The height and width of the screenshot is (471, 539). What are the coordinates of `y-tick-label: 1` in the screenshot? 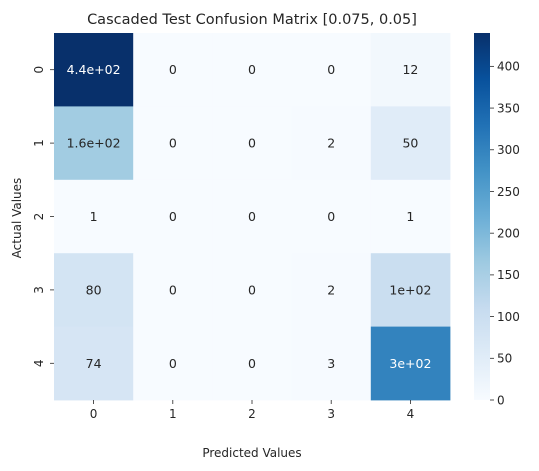 It's located at (39, 143).